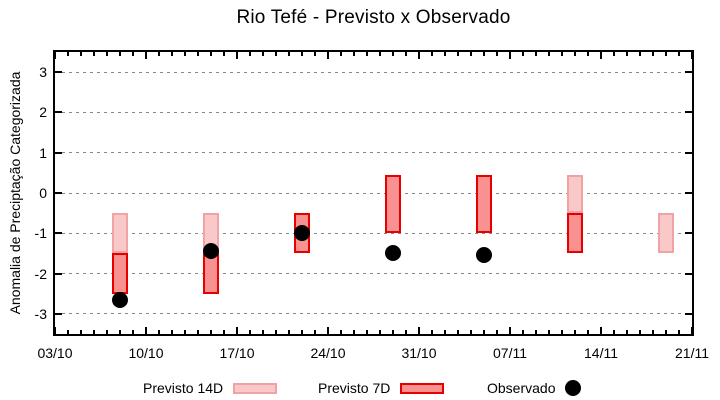 This screenshot has height=400, width=720. What do you see at coordinates (40, 313) in the screenshot?
I see `y-tick-label: -3` at bounding box center [40, 313].